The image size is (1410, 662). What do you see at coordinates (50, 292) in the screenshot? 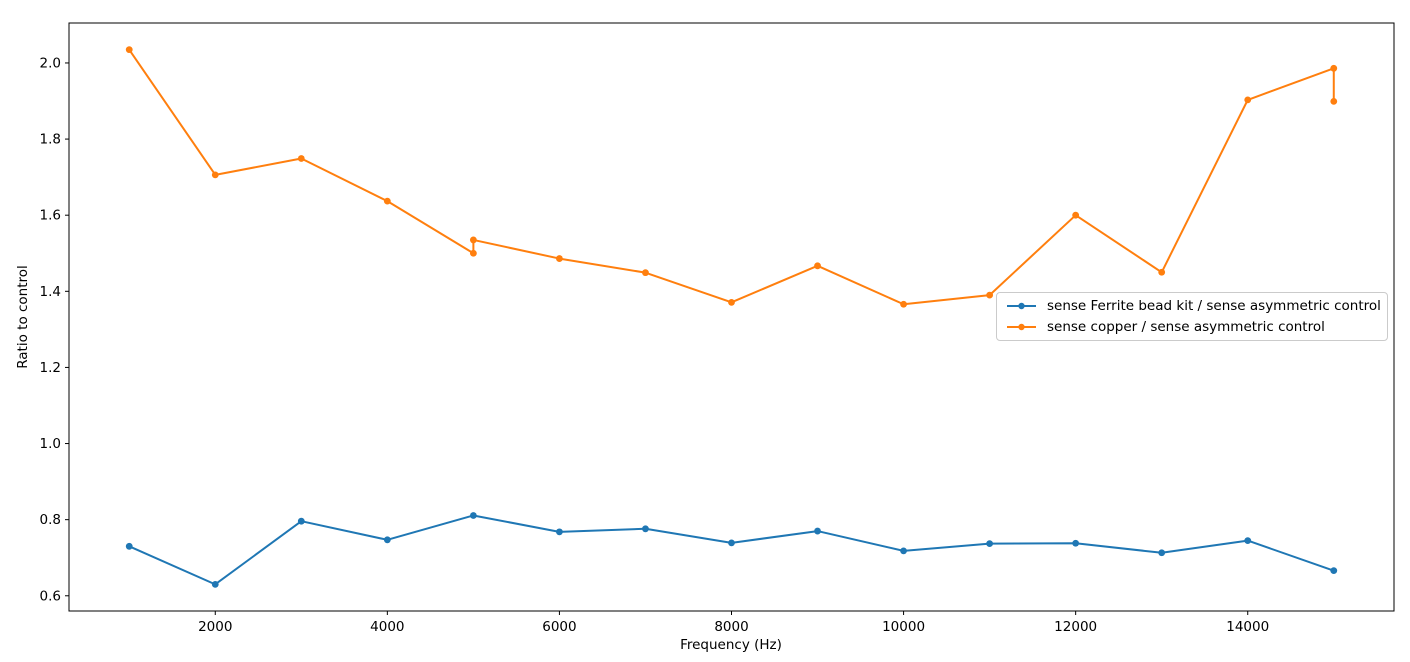
I see `y-tick-label: 1.4` at bounding box center [50, 292].